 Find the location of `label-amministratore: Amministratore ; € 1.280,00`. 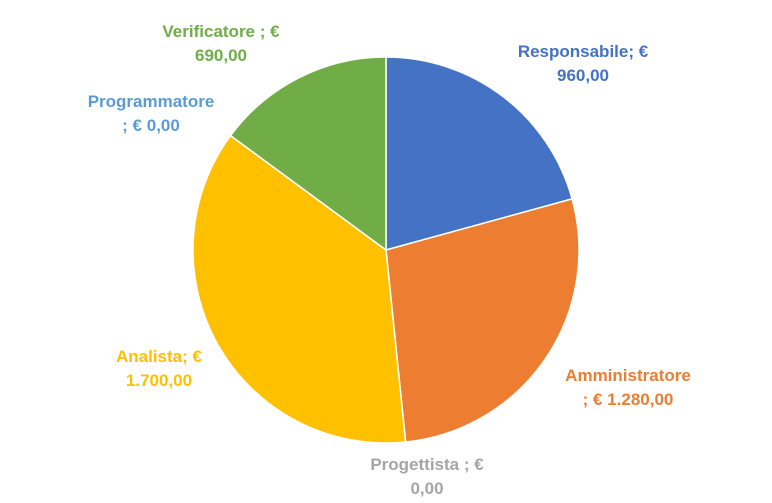

label-amministratore: Amministratore ; € 1.280,00 is located at coordinates (628, 387).